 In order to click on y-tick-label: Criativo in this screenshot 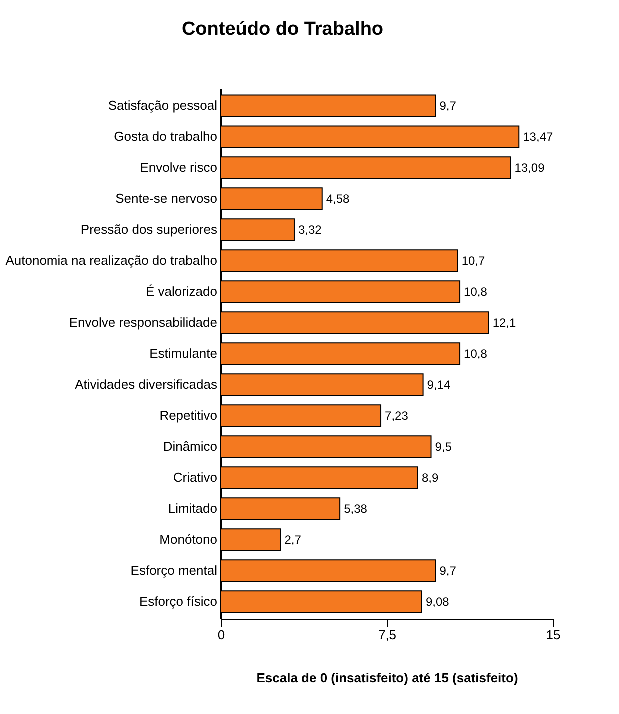, I will do `click(195, 477)`.